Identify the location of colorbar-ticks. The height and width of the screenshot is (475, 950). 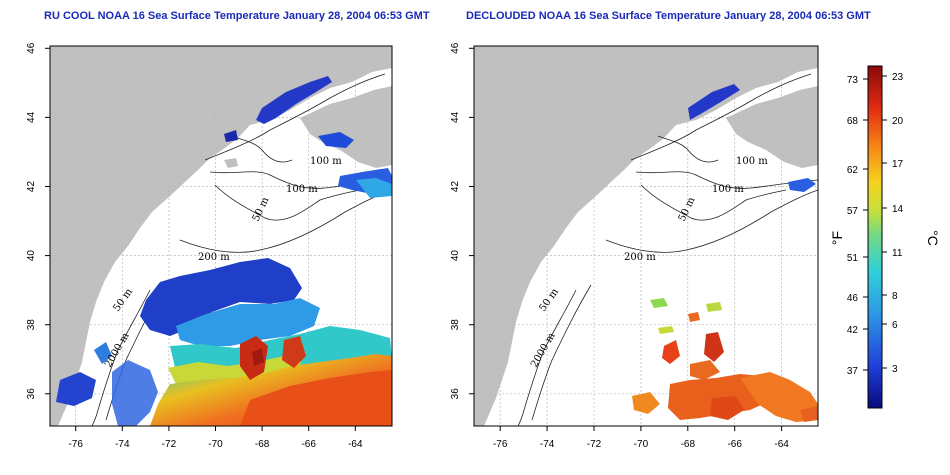
(875, 223).